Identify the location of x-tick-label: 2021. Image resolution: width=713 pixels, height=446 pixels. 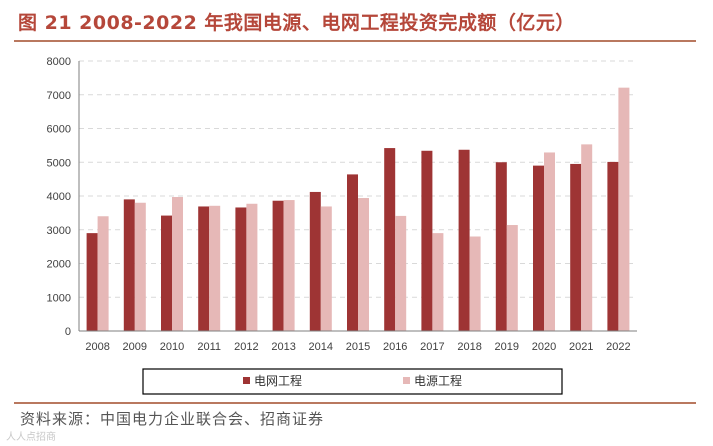
(581, 347).